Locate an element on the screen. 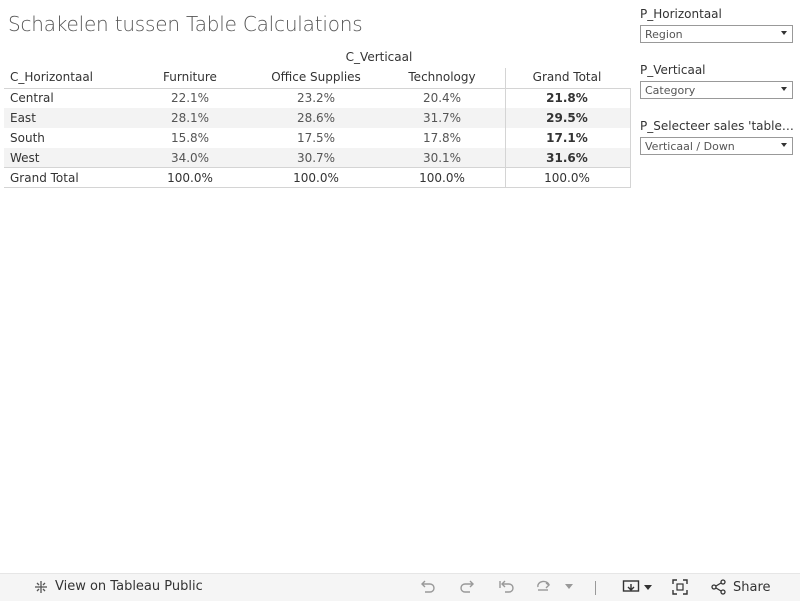  share-label: Share is located at coordinates (752, 587).